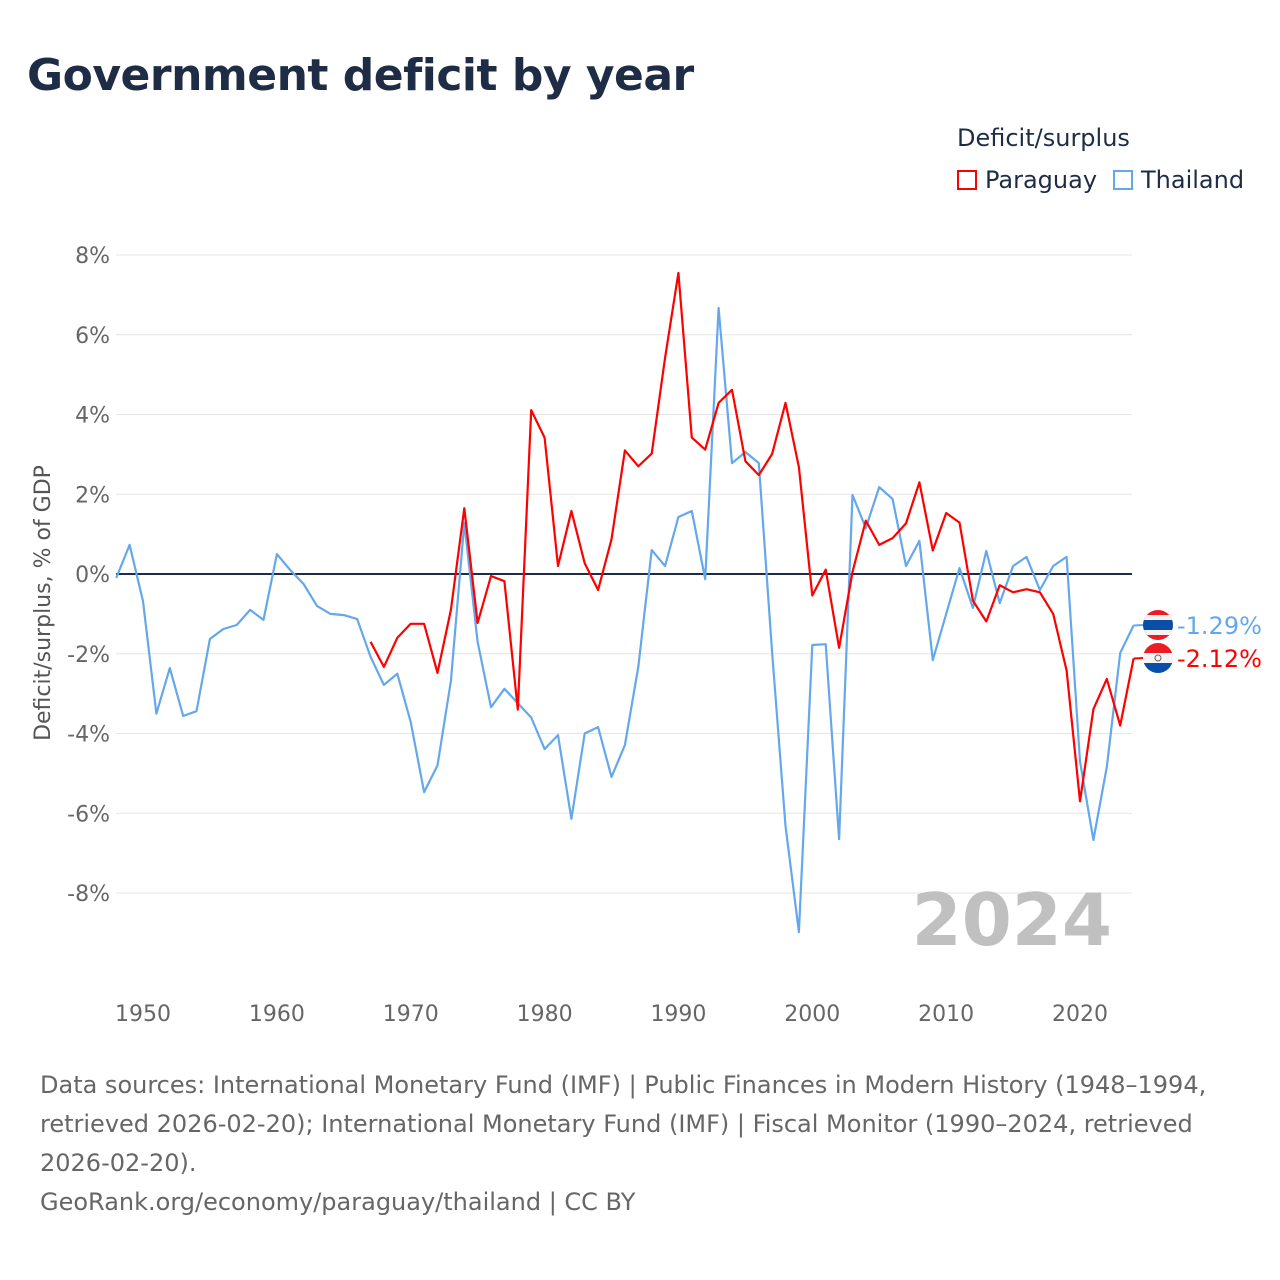 Image resolution: width=1280 pixels, height=1280 pixels. Describe the element at coordinates (1080, 1014) in the screenshot. I see `x-tick-label: 2020` at that location.